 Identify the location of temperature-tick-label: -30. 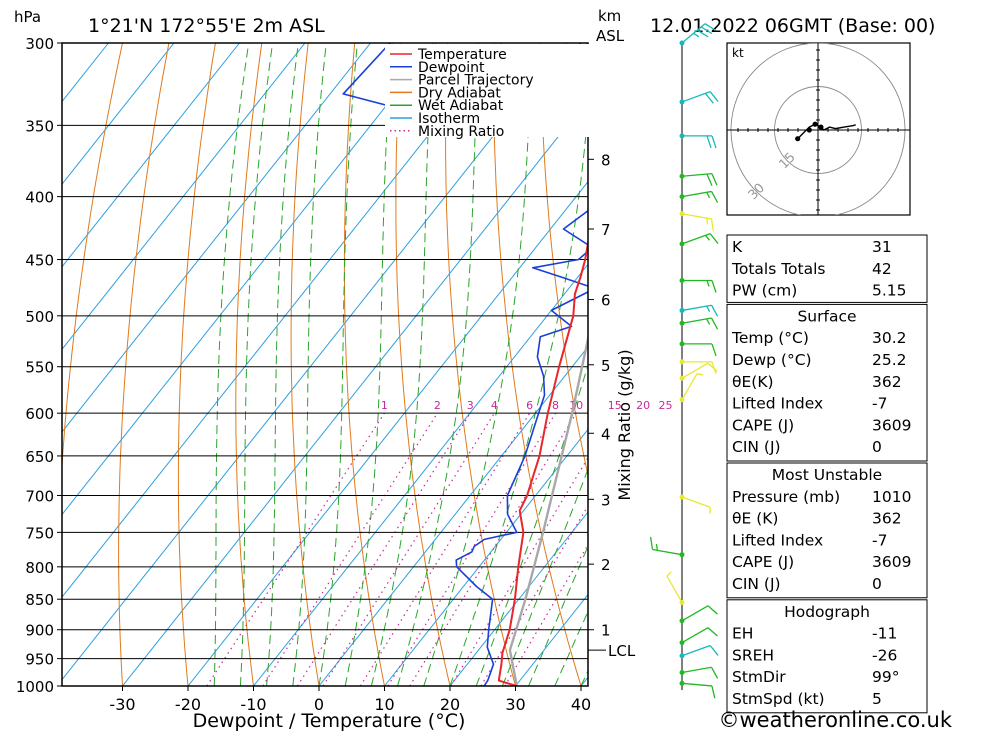
(122, 704).